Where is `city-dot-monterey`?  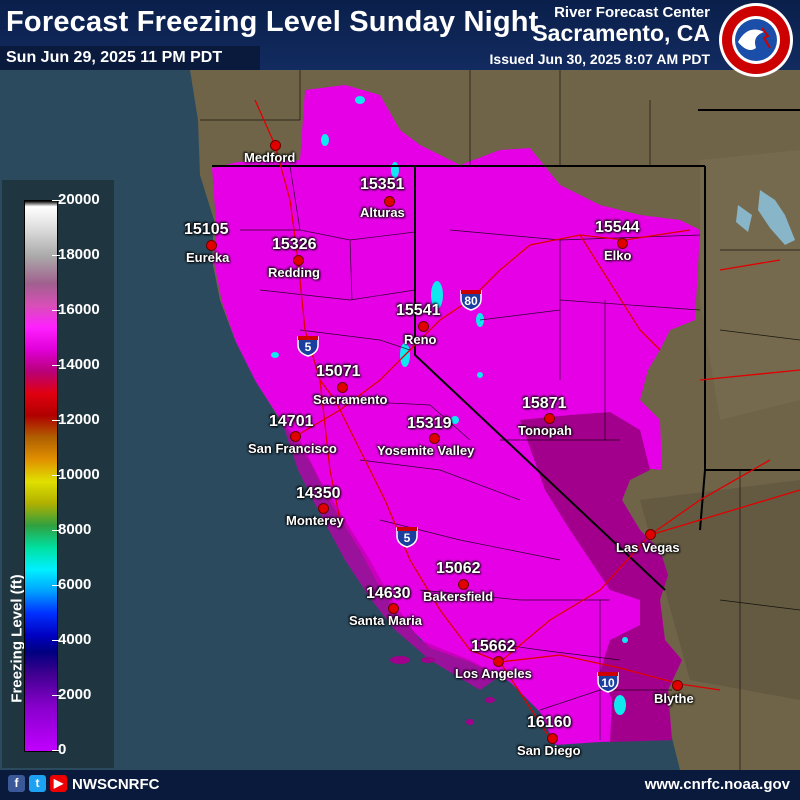 city-dot-monterey is located at coordinates (323, 508).